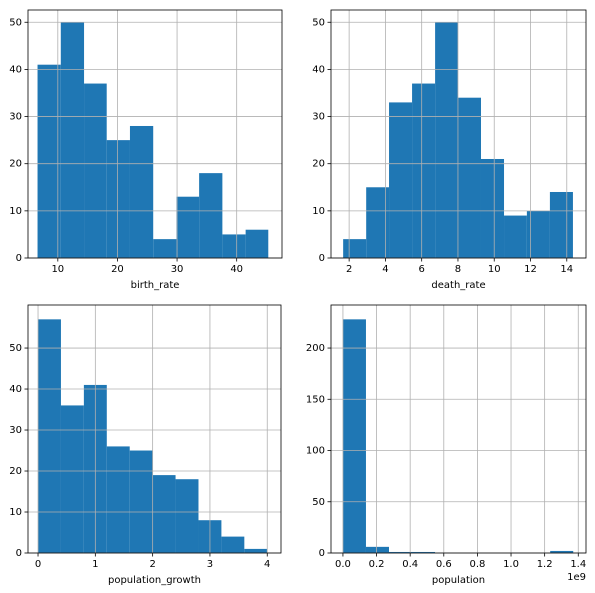 The image size is (595, 593). Describe the element at coordinates (377, 564) in the screenshot. I see `x-tick-label: 0.2` at that location.